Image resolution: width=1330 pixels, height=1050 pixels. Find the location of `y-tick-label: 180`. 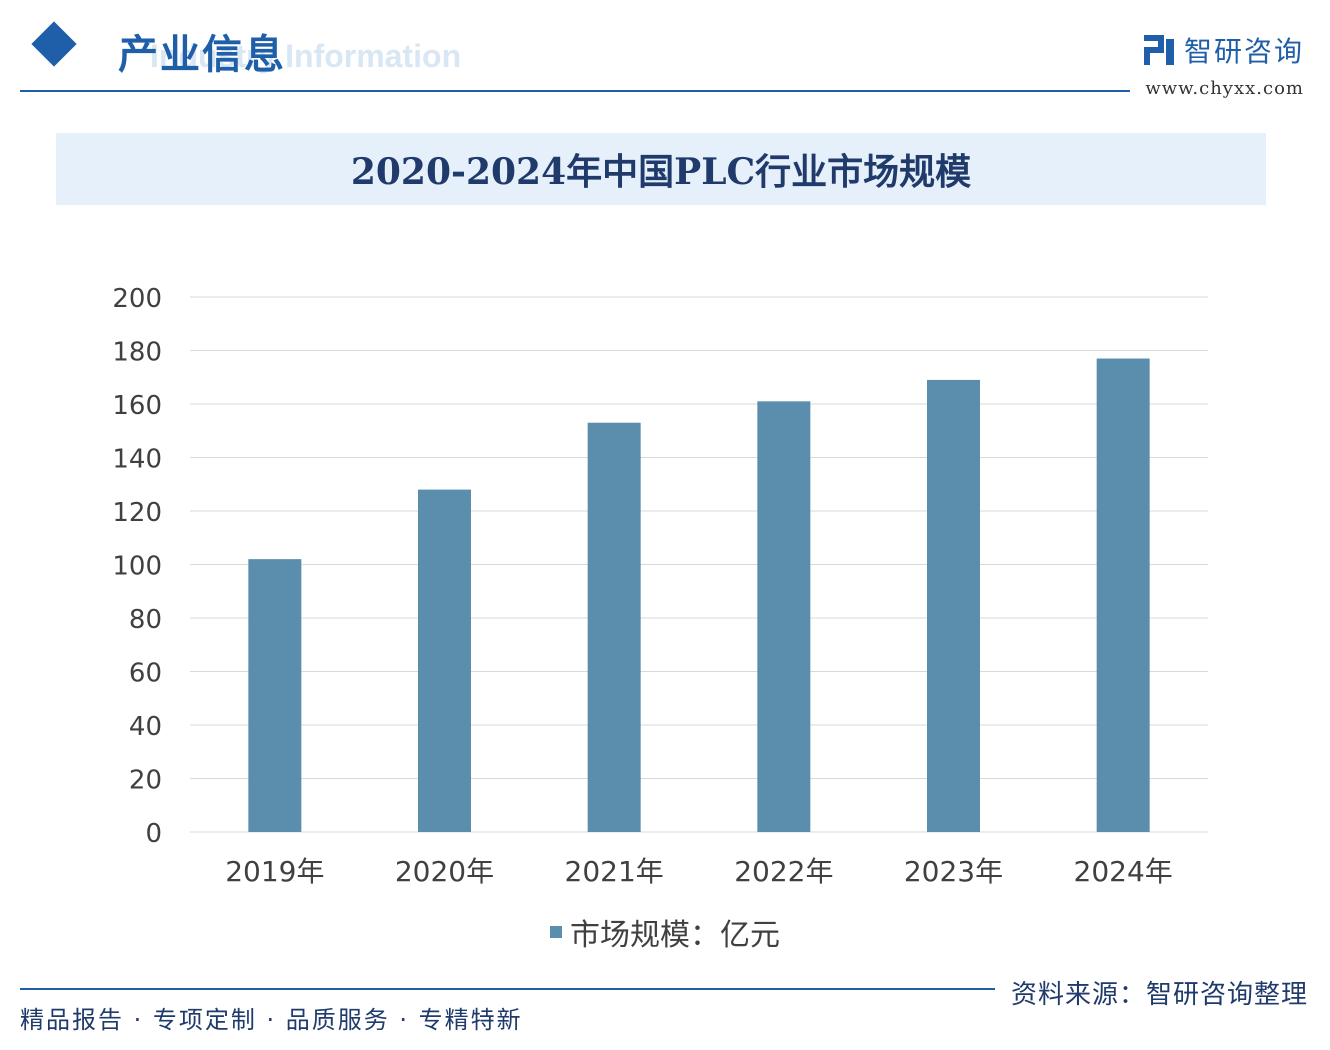

y-tick-label: 180 is located at coordinates (137, 353).